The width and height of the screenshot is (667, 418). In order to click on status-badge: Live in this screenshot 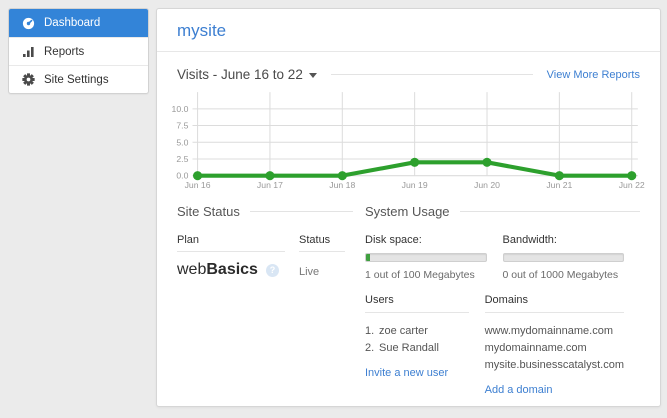, I will do `click(309, 272)`.